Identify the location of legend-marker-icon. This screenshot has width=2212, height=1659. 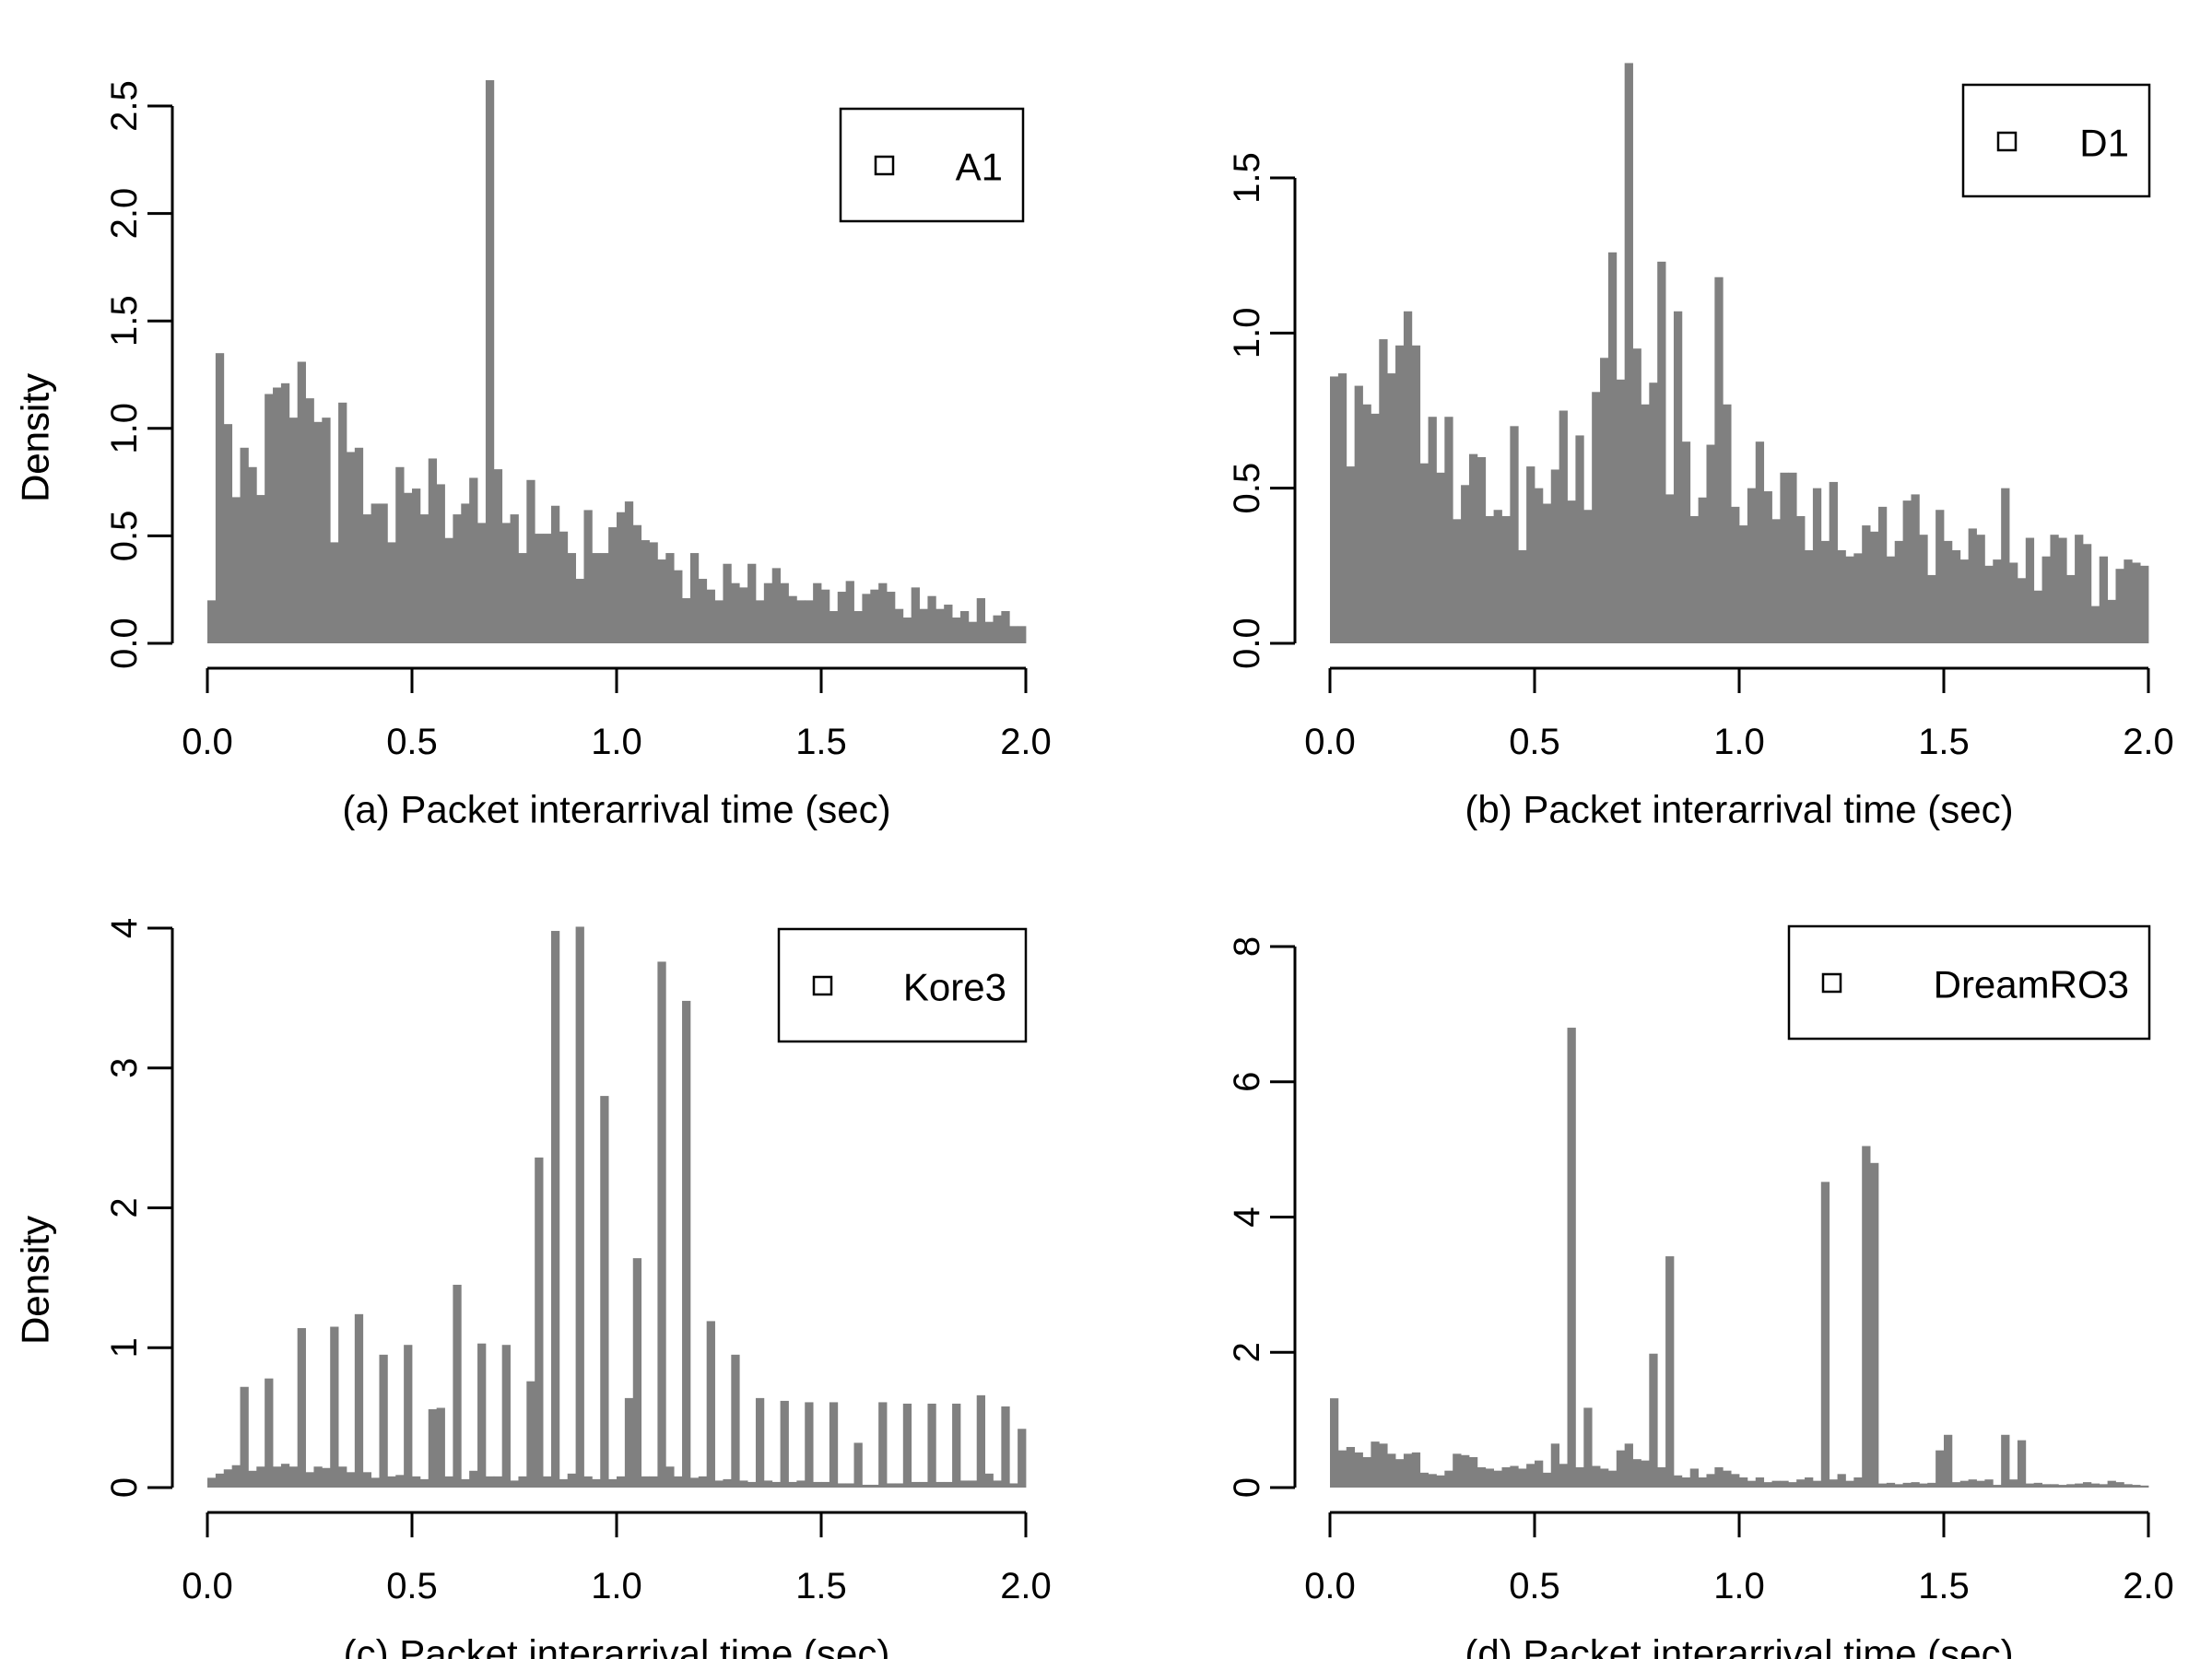
(822, 985).